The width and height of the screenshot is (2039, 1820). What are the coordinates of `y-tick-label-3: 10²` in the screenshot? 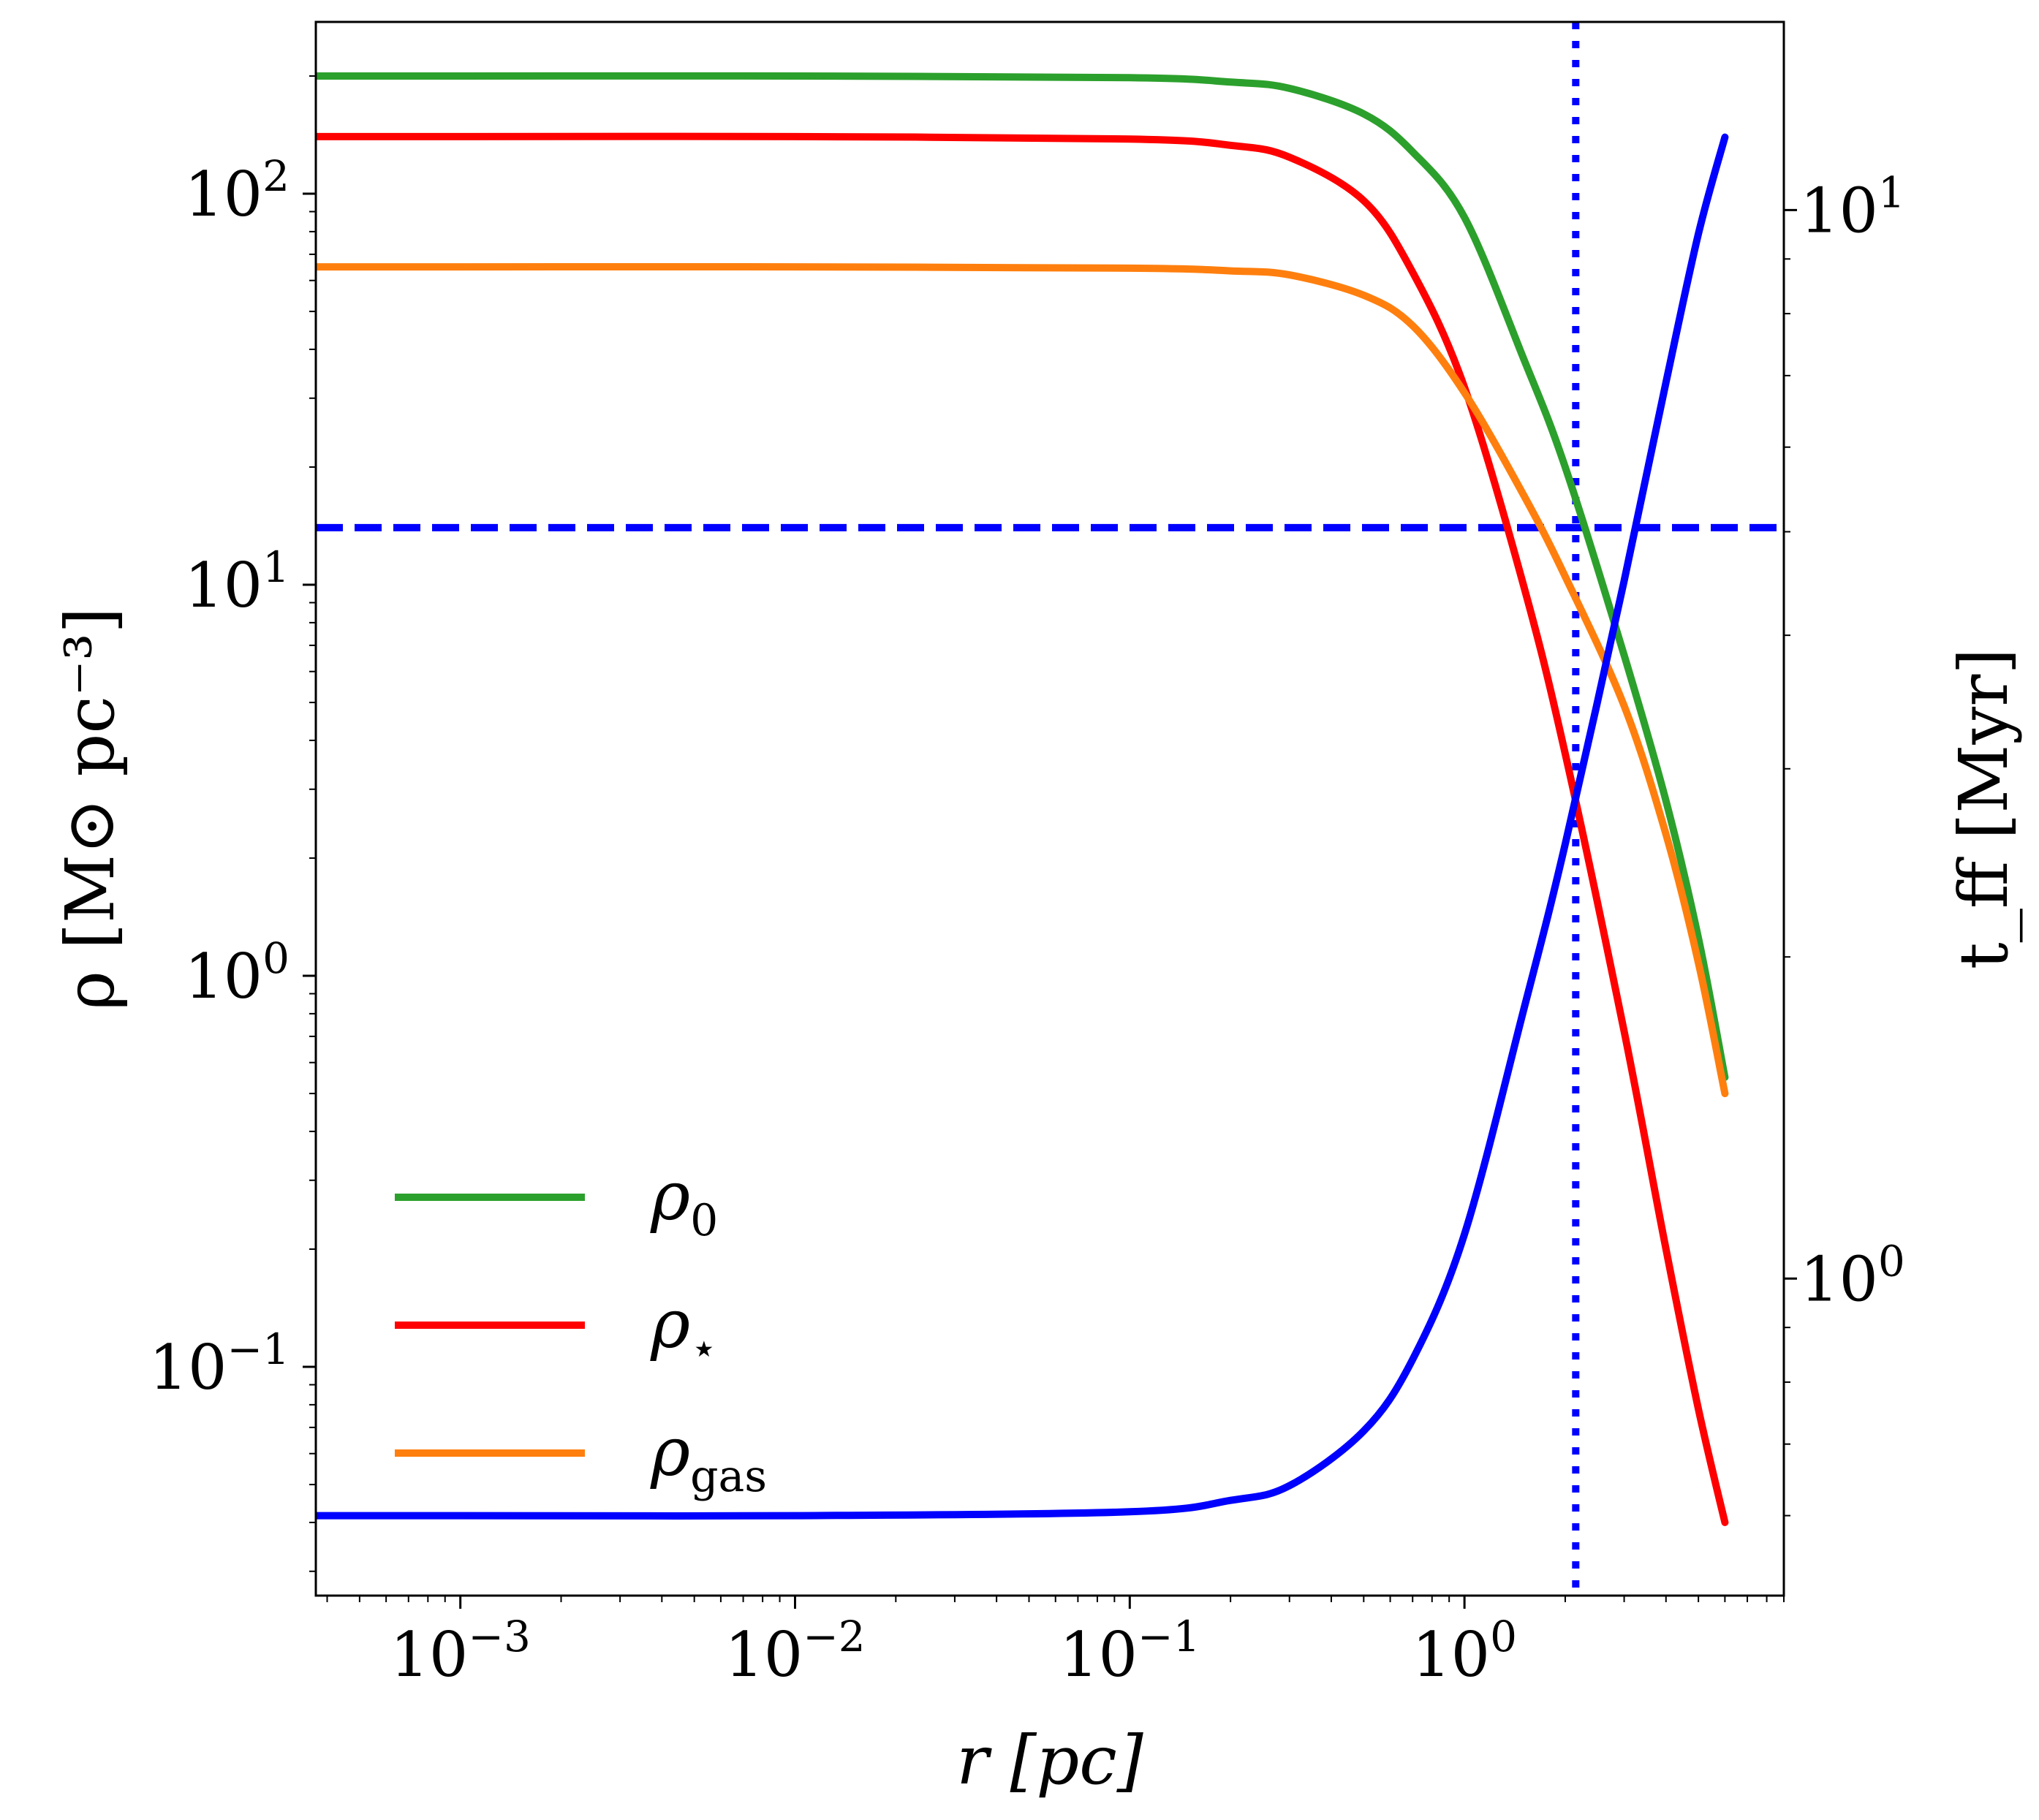 It's located at (237, 190).